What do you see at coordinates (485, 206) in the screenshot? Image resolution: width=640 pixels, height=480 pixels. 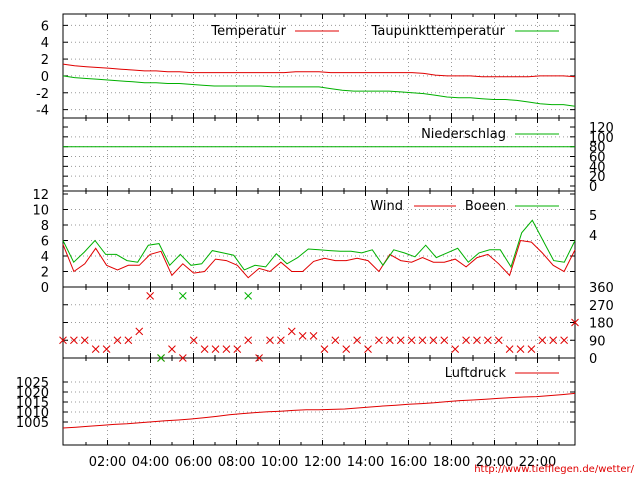 I see `legend-label: Boeen` at bounding box center [485, 206].